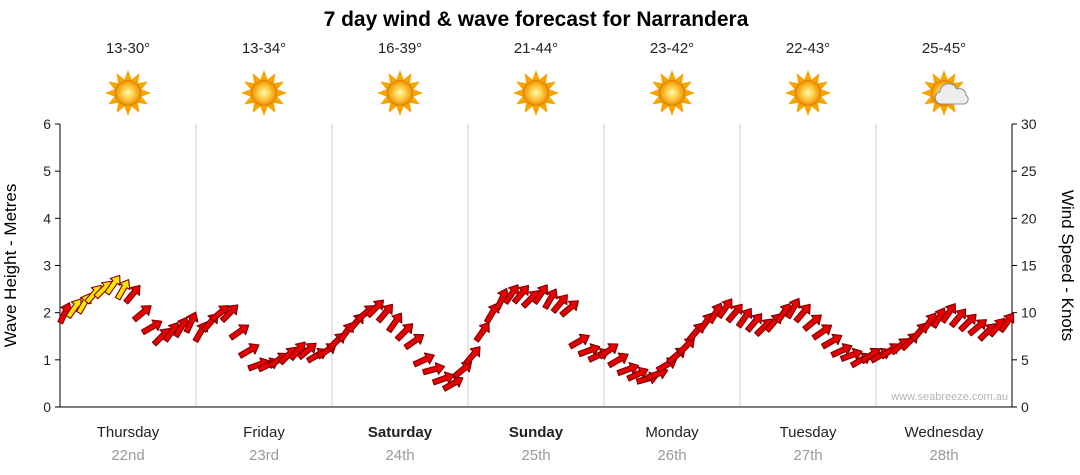  I want to click on watermark-text: www.seabreeze.com.au, so click(949, 397).